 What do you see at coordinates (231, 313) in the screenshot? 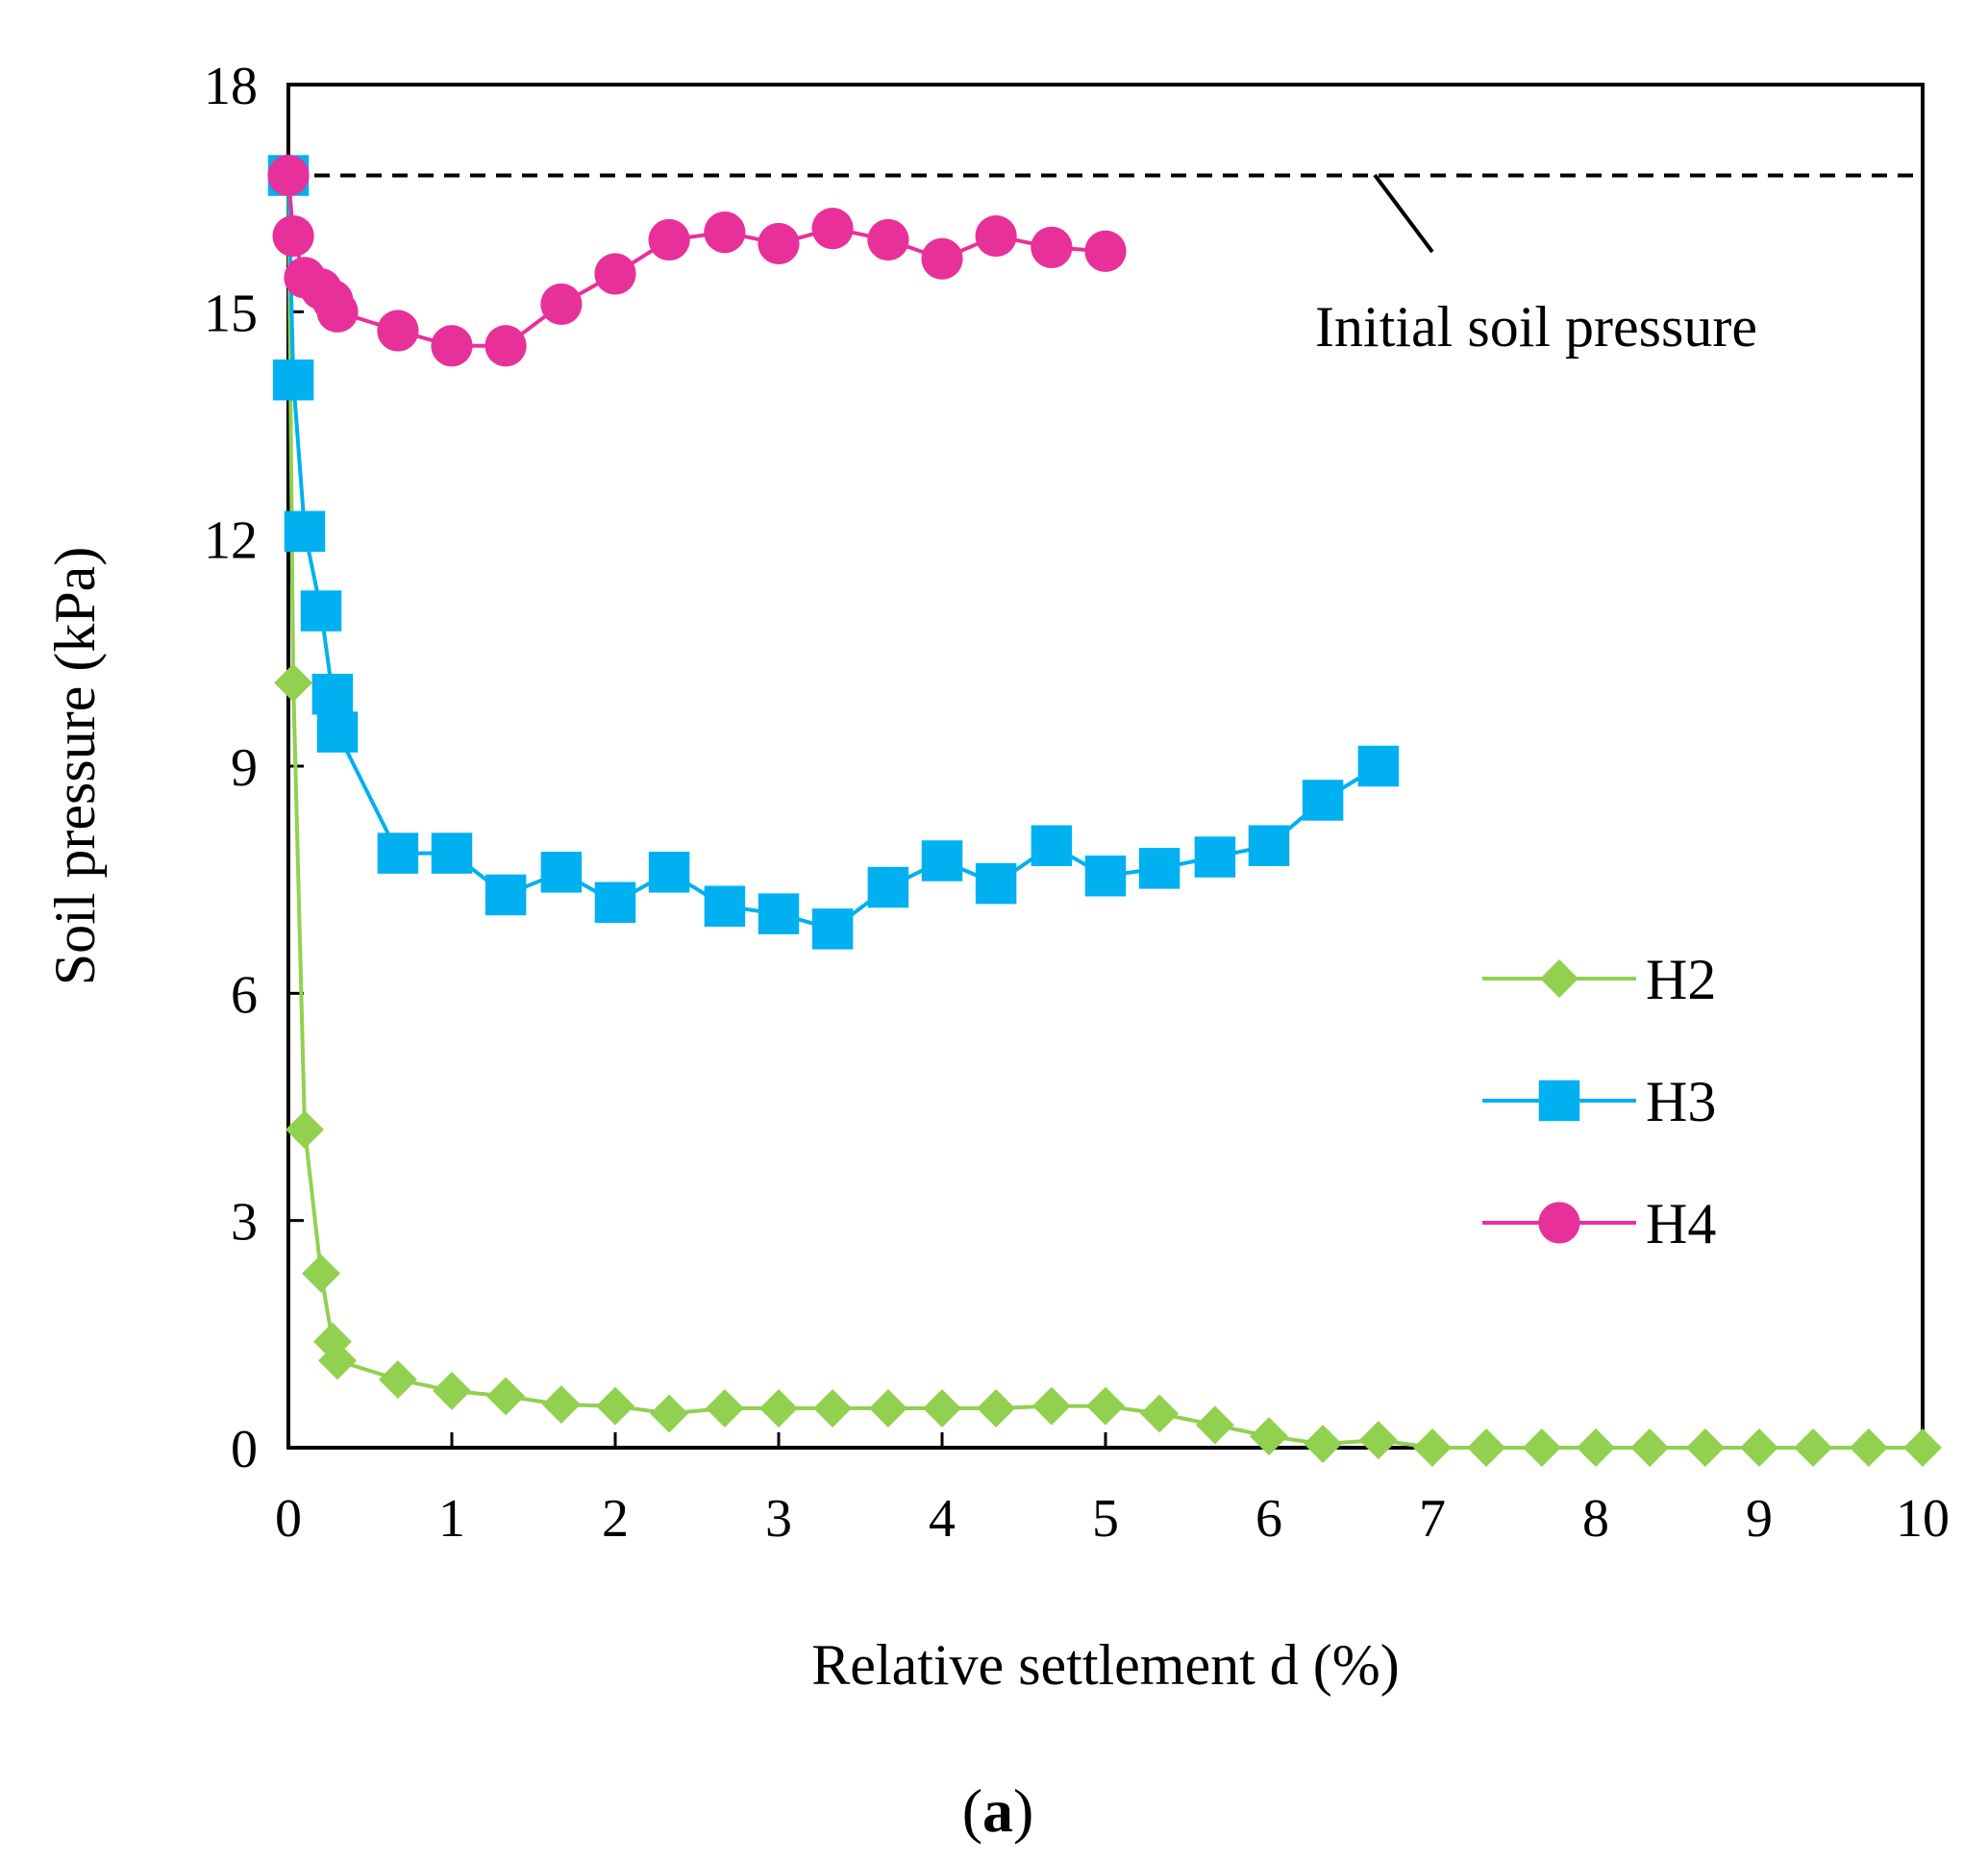
I see `y-tick-label: 15` at bounding box center [231, 313].